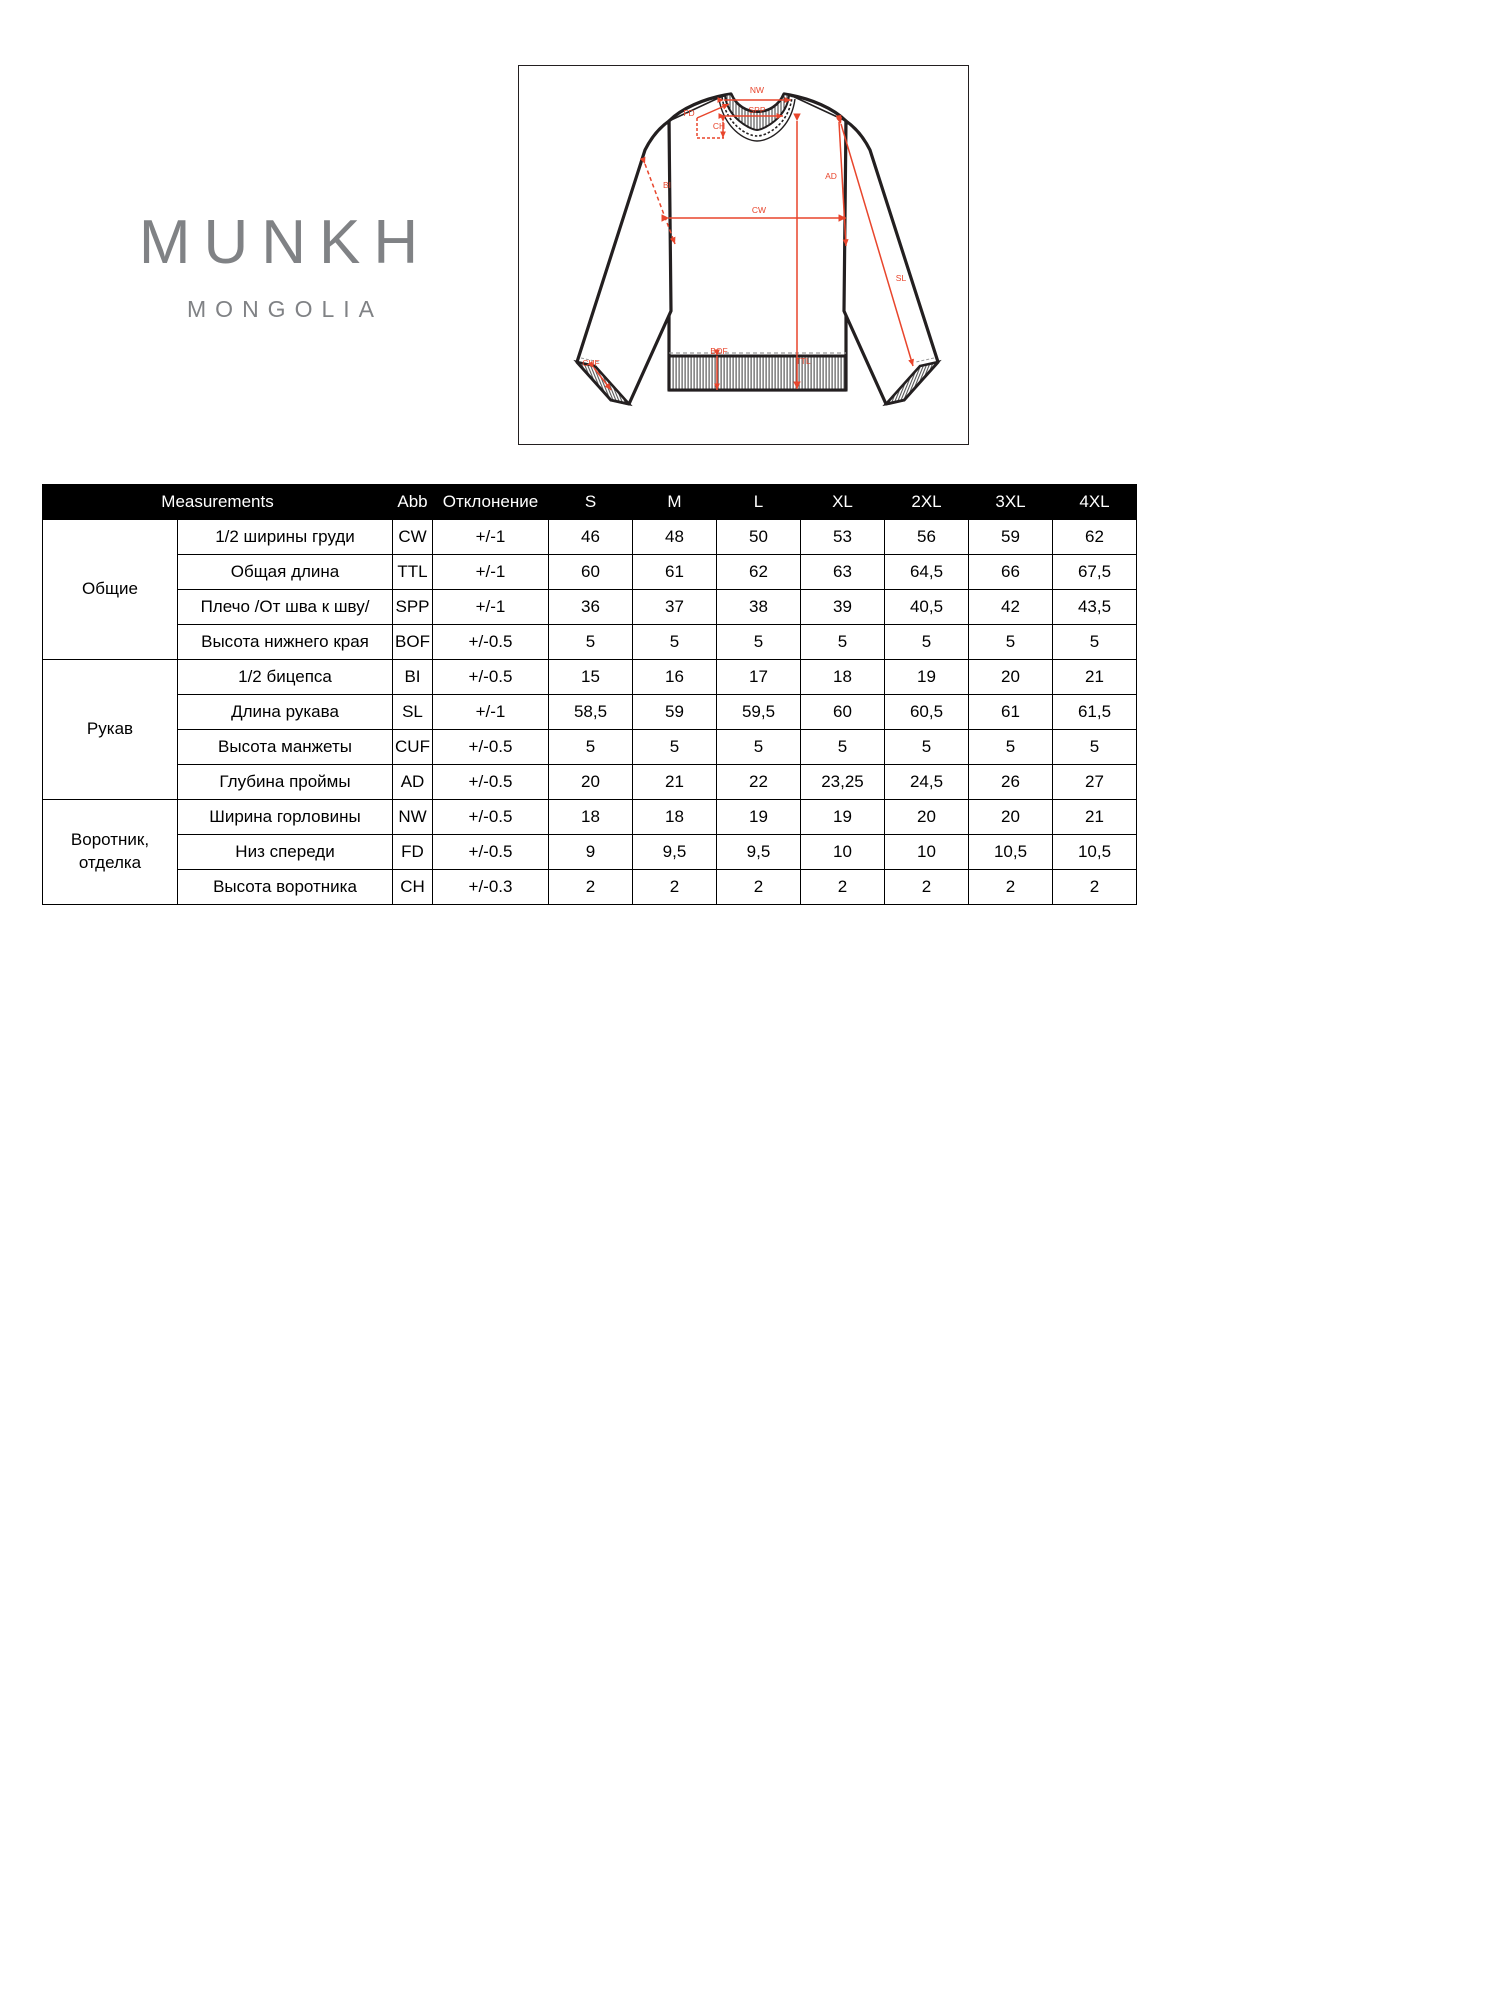 The width and height of the screenshot is (1500, 2000). What do you see at coordinates (412, 502) in the screenshot?
I see `header-abb: Abb` at bounding box center [412, 502].